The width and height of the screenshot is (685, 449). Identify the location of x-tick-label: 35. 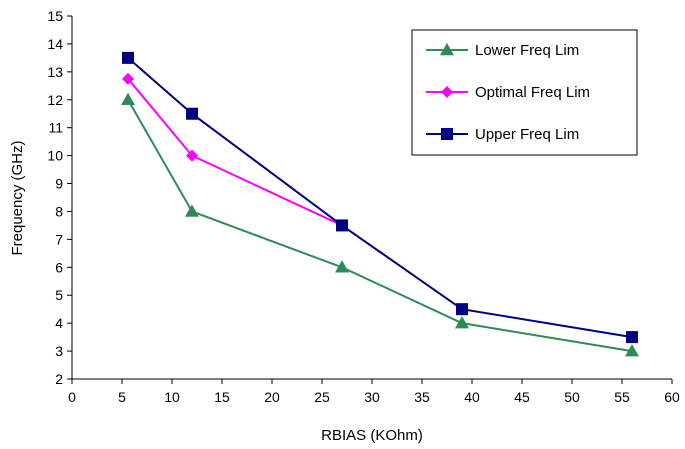
(422, 397).